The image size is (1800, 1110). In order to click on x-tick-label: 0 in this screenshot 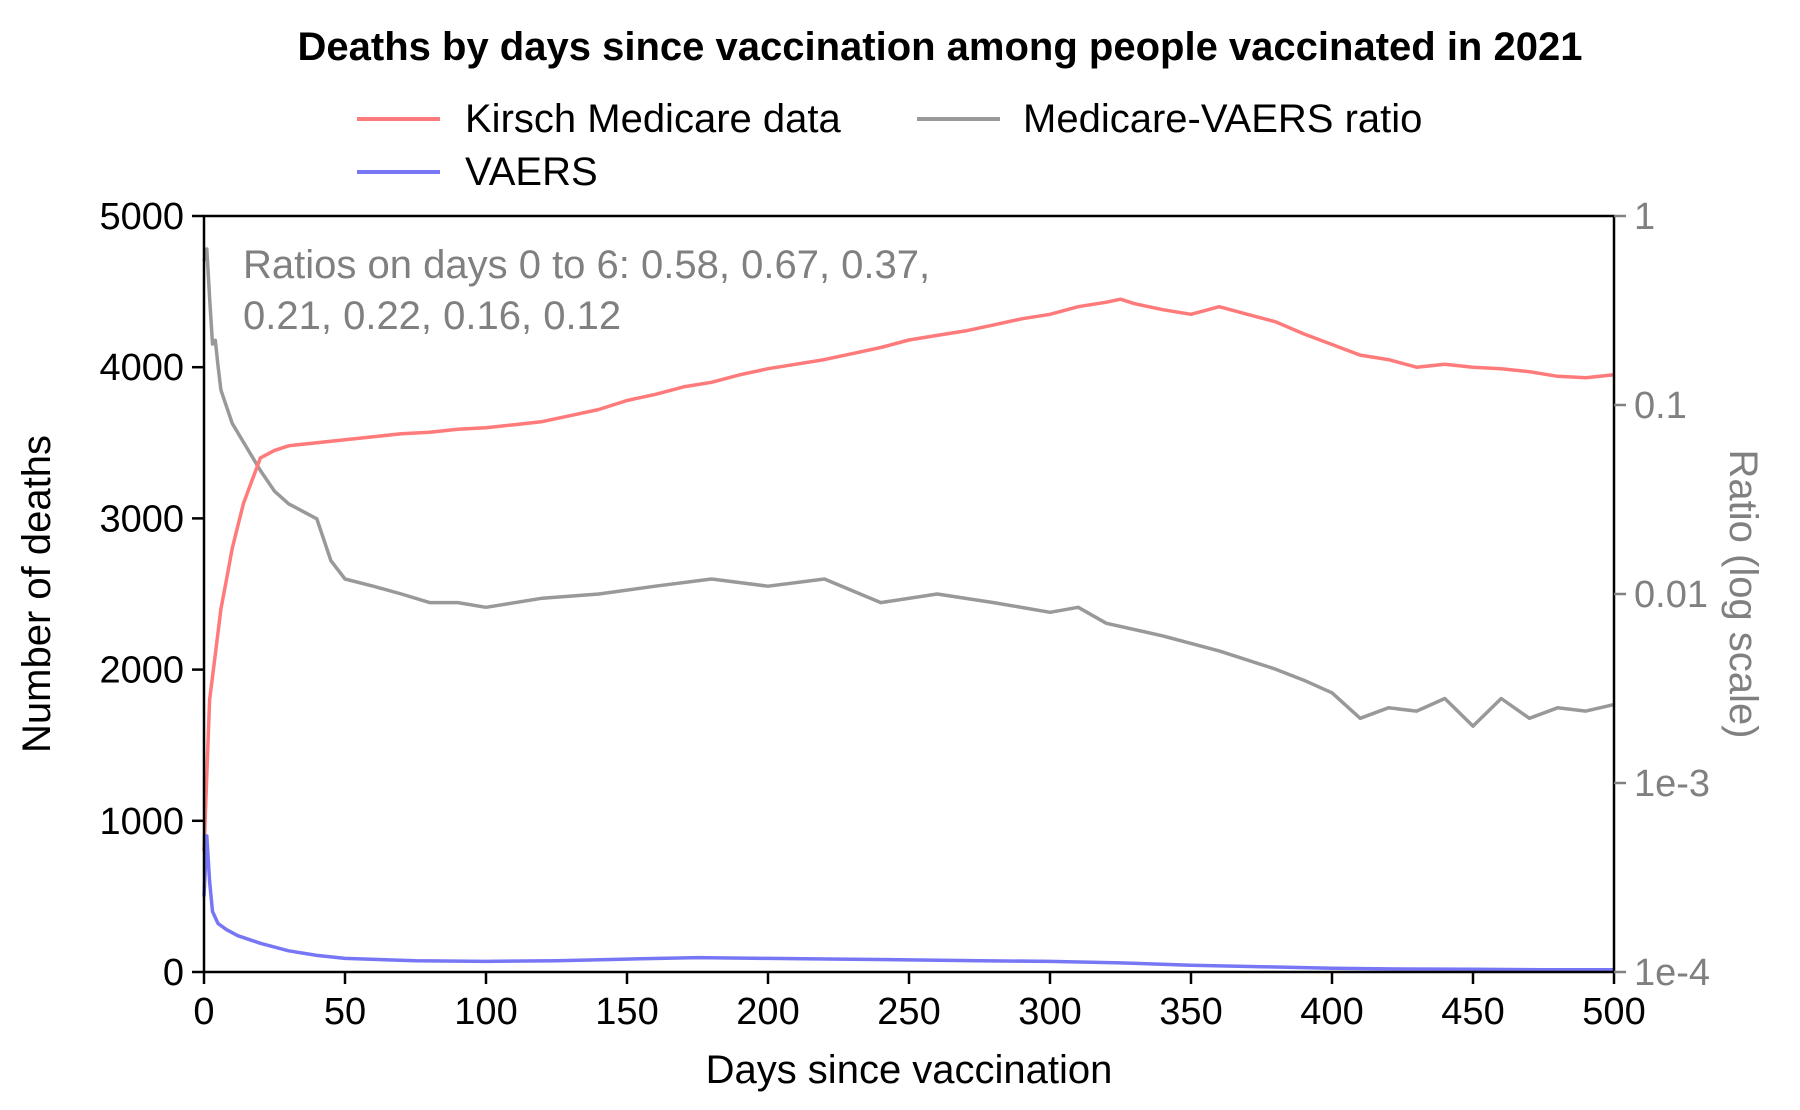, I will do `click(203, 1012)`.